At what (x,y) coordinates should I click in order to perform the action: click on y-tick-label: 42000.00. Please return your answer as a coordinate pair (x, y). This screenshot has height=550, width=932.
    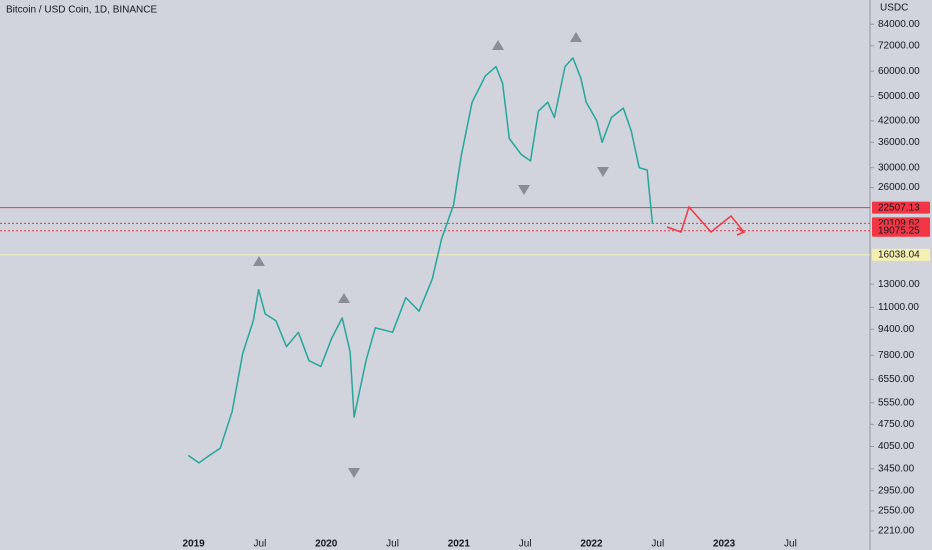
    Looking at the image, I should click on (899, 120).